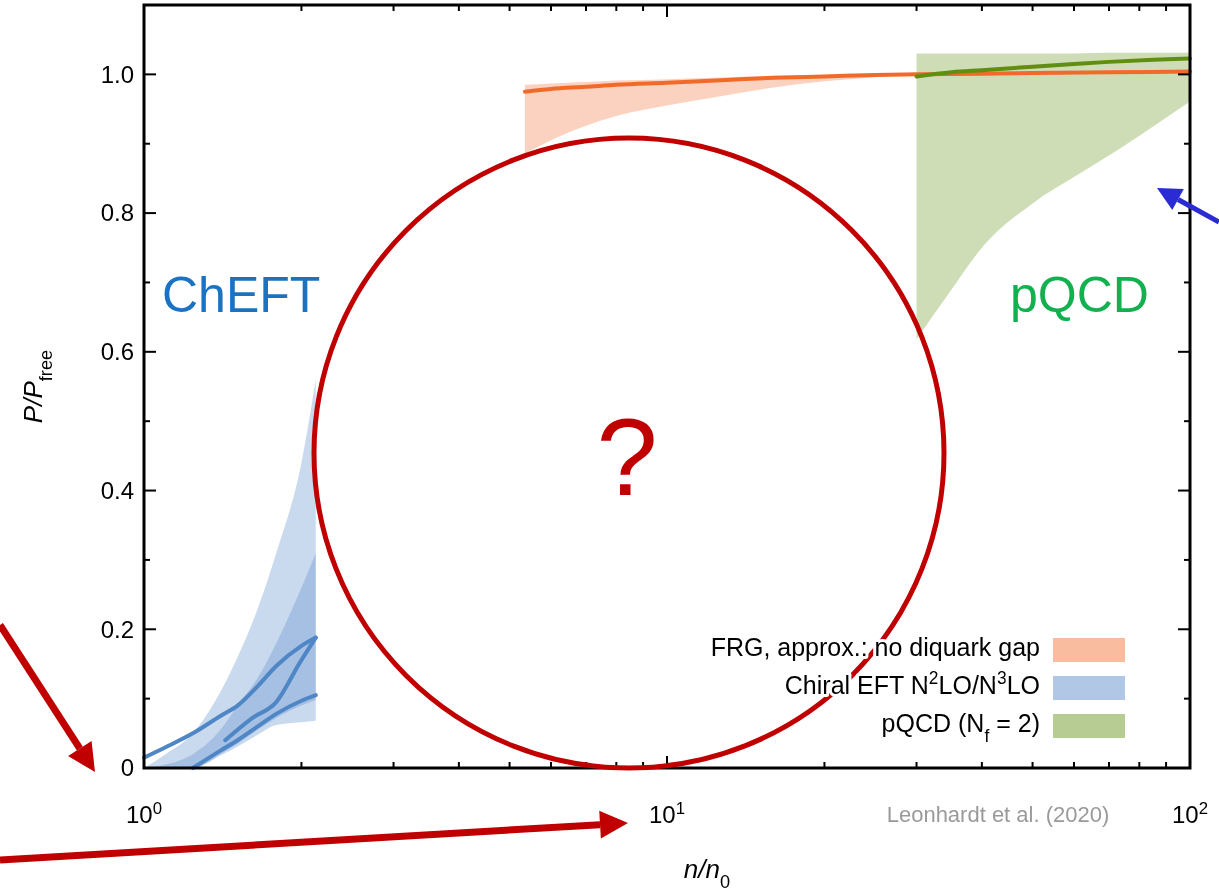 The image size is (1219, 895). I want to click on annotation: ?, so click(627, 456).